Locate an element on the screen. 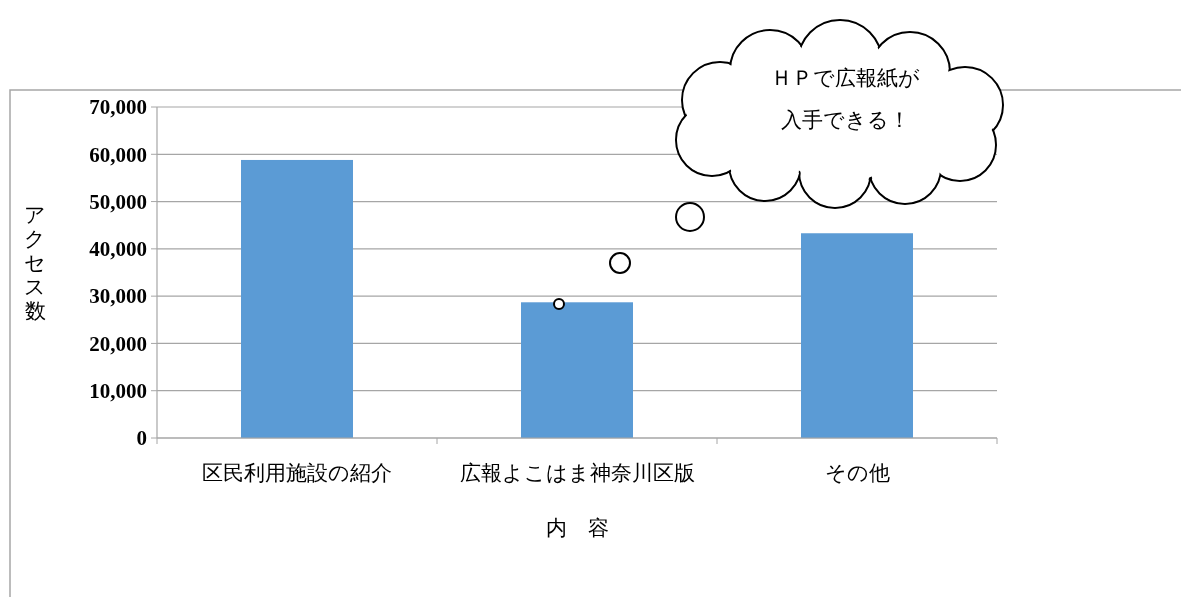  y-tick-label: 30,000 is located at coordinates (118, 296).